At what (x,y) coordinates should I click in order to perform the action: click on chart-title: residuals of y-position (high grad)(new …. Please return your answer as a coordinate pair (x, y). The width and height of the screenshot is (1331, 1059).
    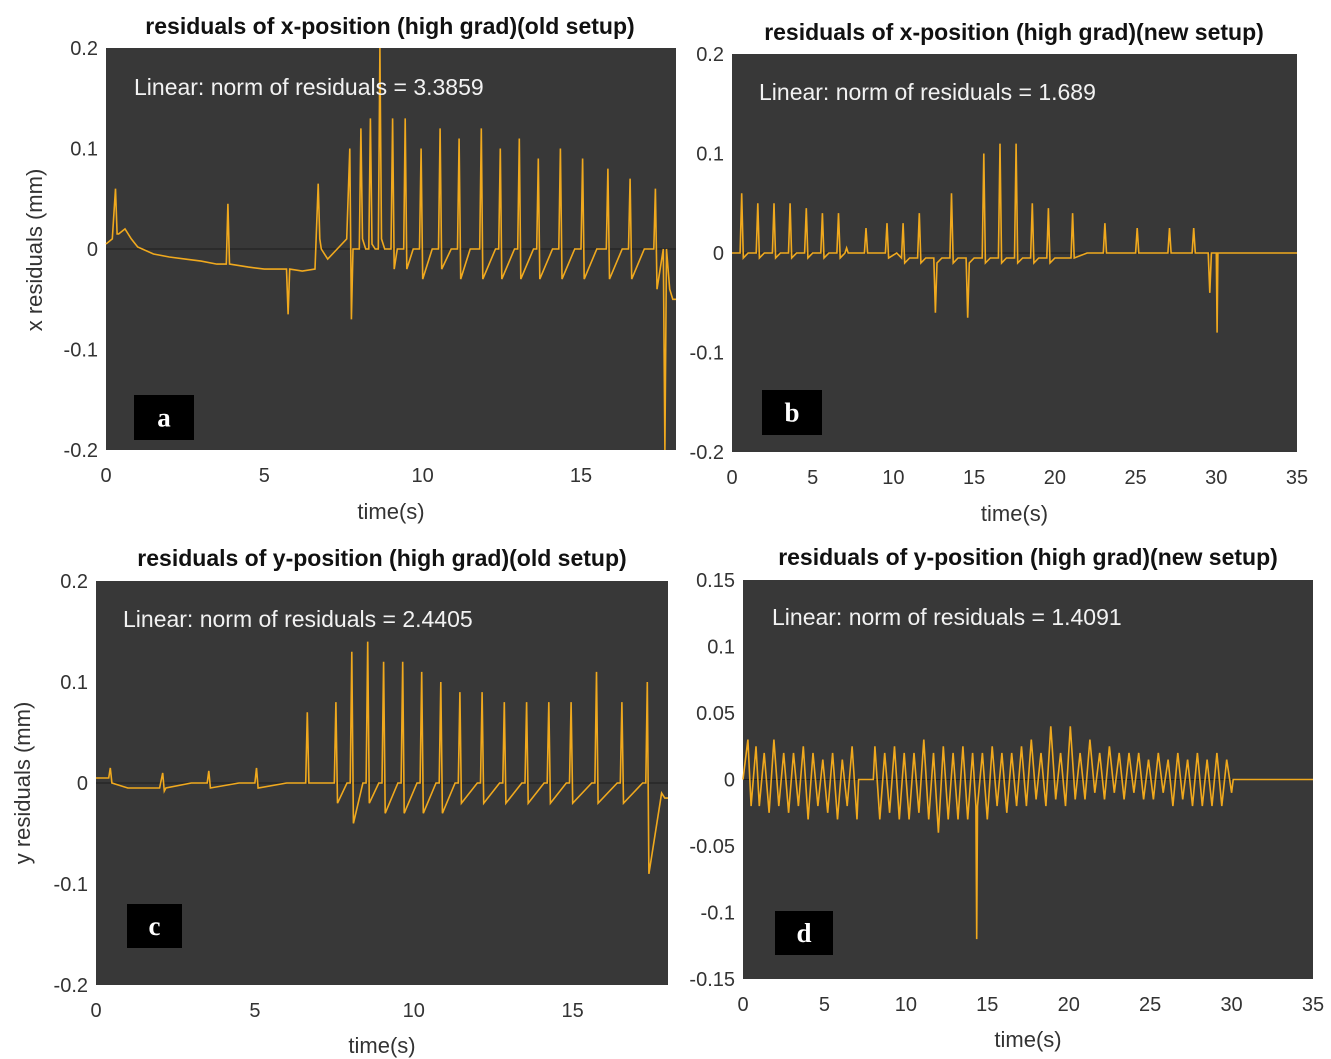
    Looking at the image, I should click on (1028, 557).